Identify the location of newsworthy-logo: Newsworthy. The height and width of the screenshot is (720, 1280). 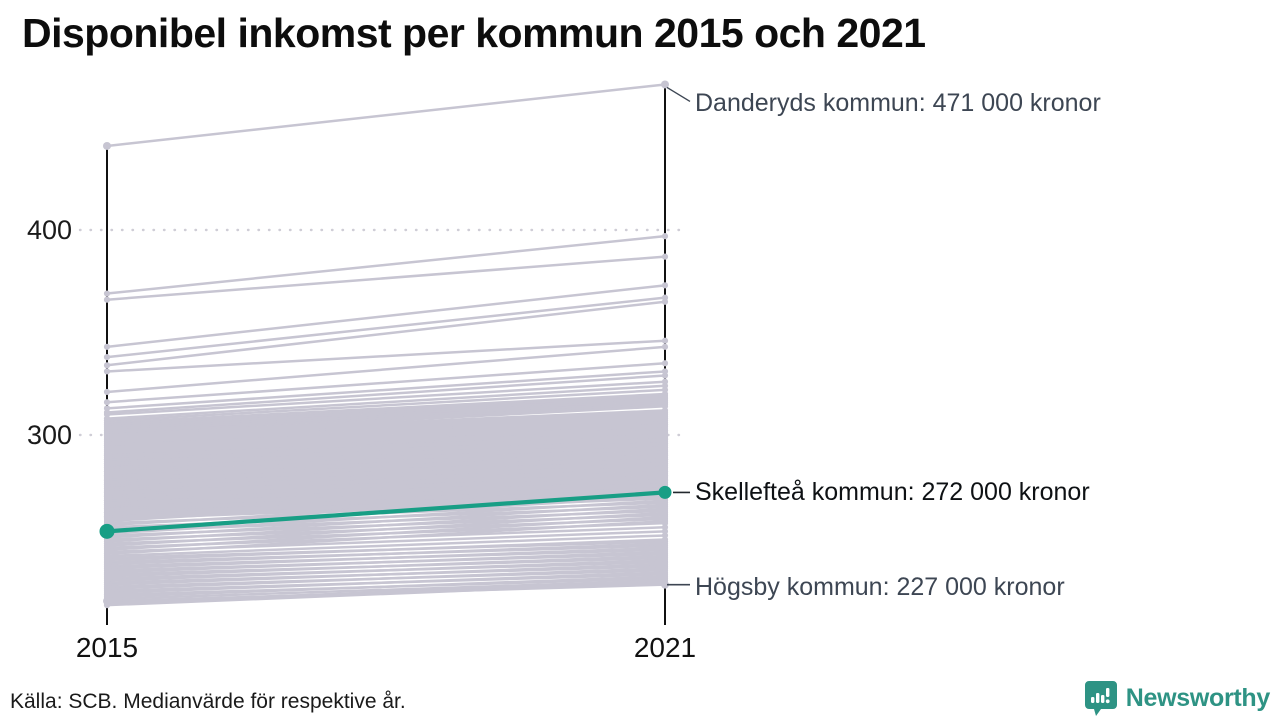
(1177, 698).